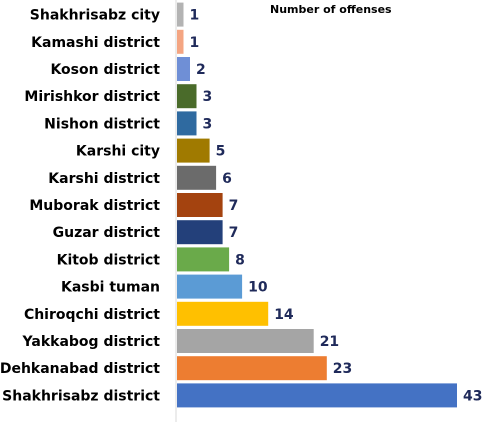 The height and width of the screenshot is (422, 486). I want to click on value-label-7: 6, so click(227, 179).